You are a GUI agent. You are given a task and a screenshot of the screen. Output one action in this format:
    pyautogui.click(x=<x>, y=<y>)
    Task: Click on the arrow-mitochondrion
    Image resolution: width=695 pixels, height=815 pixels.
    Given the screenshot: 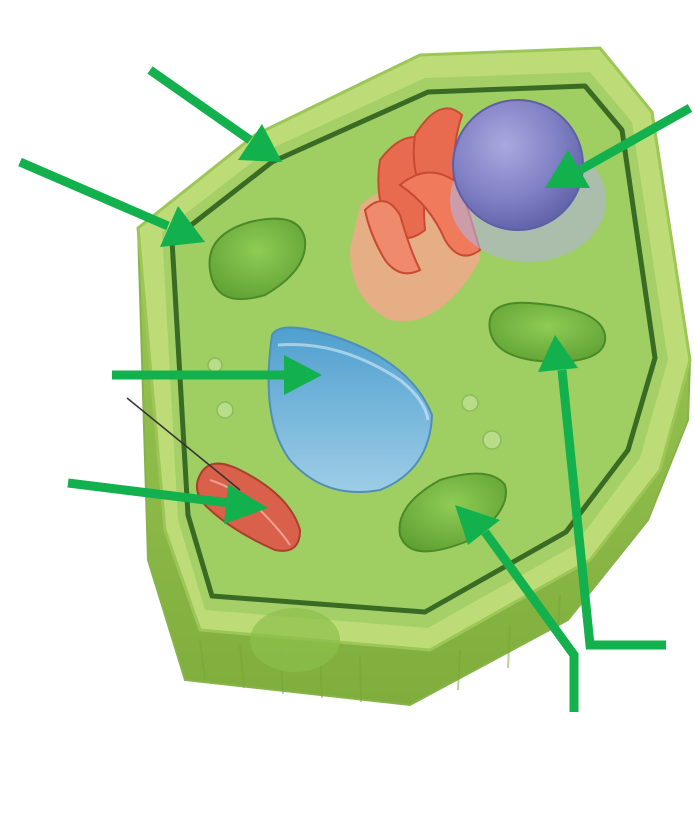 What is the action you would take?
    pyautogui.click(x=167, y=501)
    